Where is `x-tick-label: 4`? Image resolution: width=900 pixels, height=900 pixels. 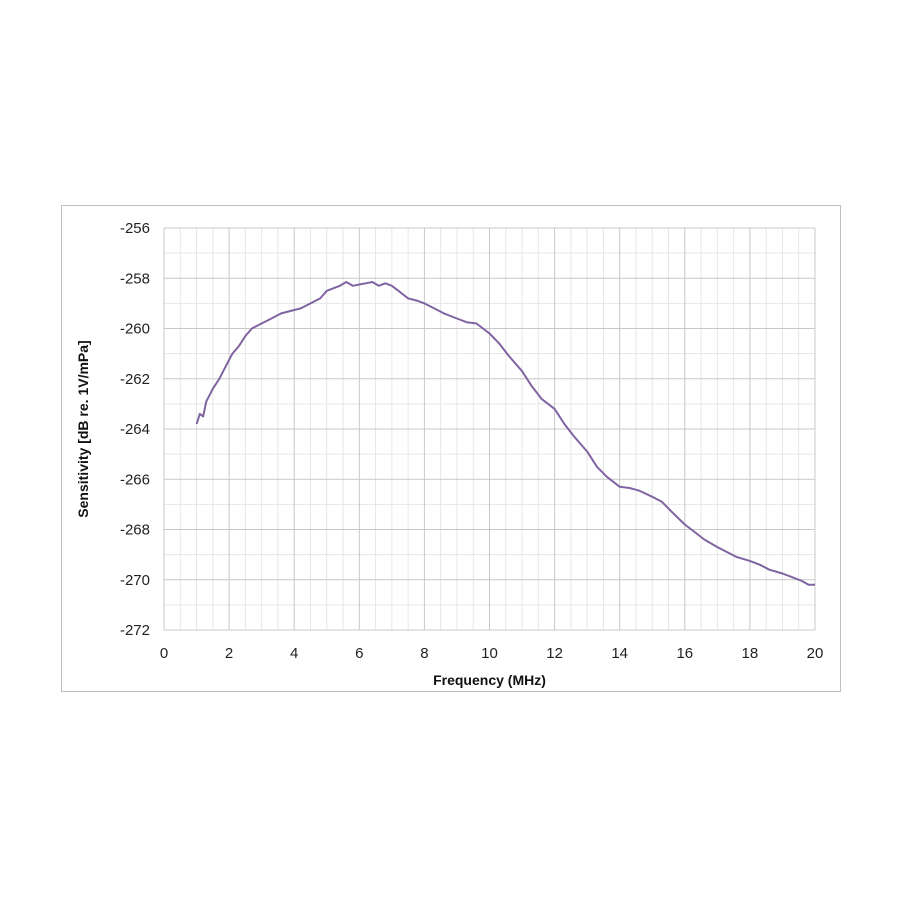 x-tick-label: 4 is located at coordinates (294, 653).